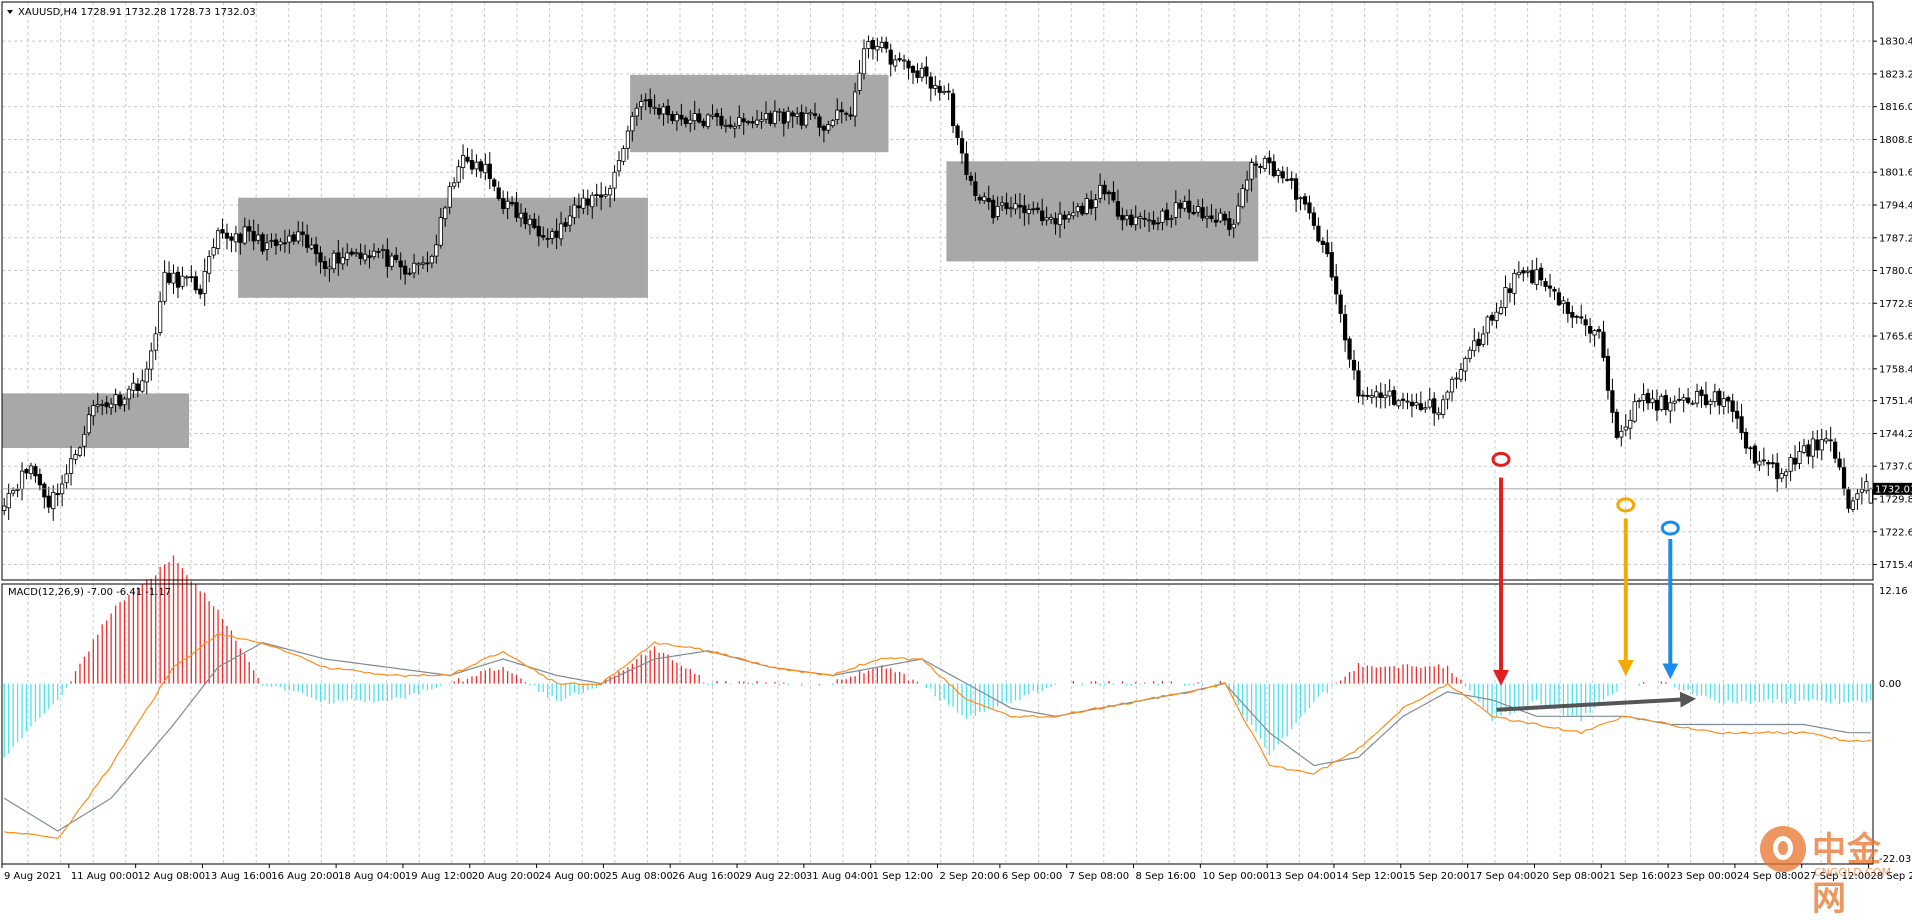 This screenshot has height=920, width=1912. What do you see at coordinates (1895, 369) in the screenshot?
I see `price-tick-label: 1758.40` at bounding box center [1895, 369].